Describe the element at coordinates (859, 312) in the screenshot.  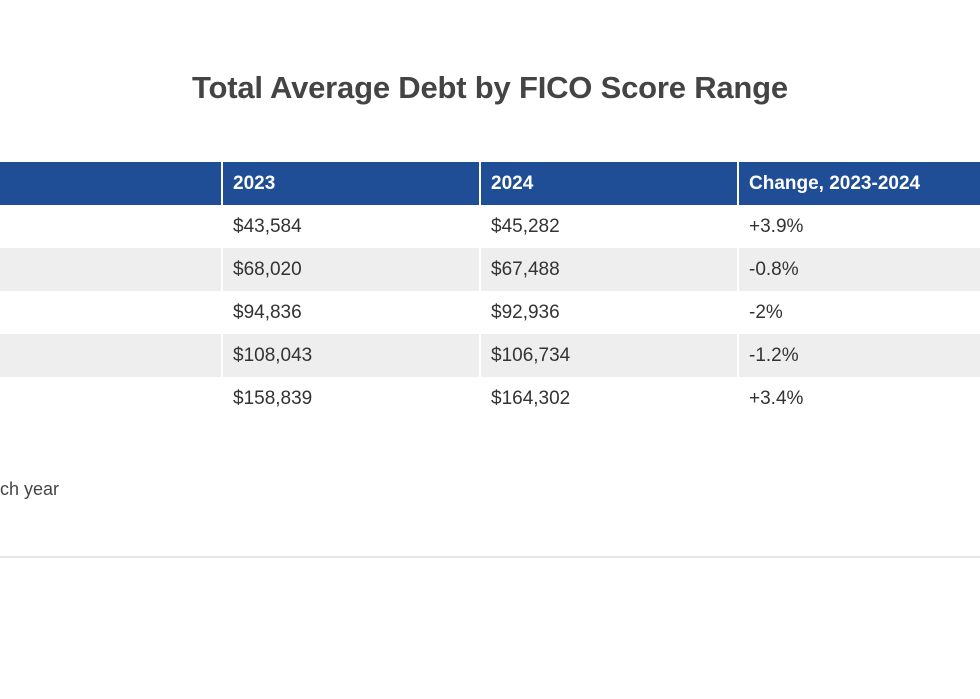
I see `table-cell-change: -2%` at that location.